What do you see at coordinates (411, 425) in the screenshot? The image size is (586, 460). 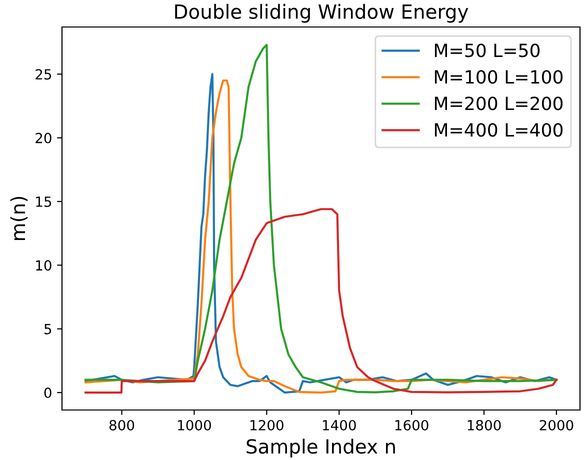 I see `x-tick-label: 1600` at bounding box center [411, 425].